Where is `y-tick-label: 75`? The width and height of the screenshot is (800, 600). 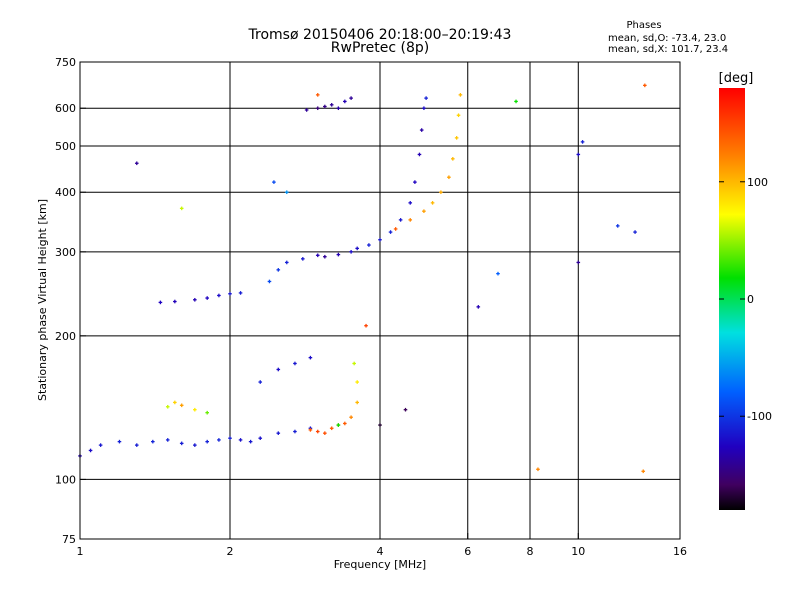 y-tick-label: 75 is located at coordinates (69, 539).